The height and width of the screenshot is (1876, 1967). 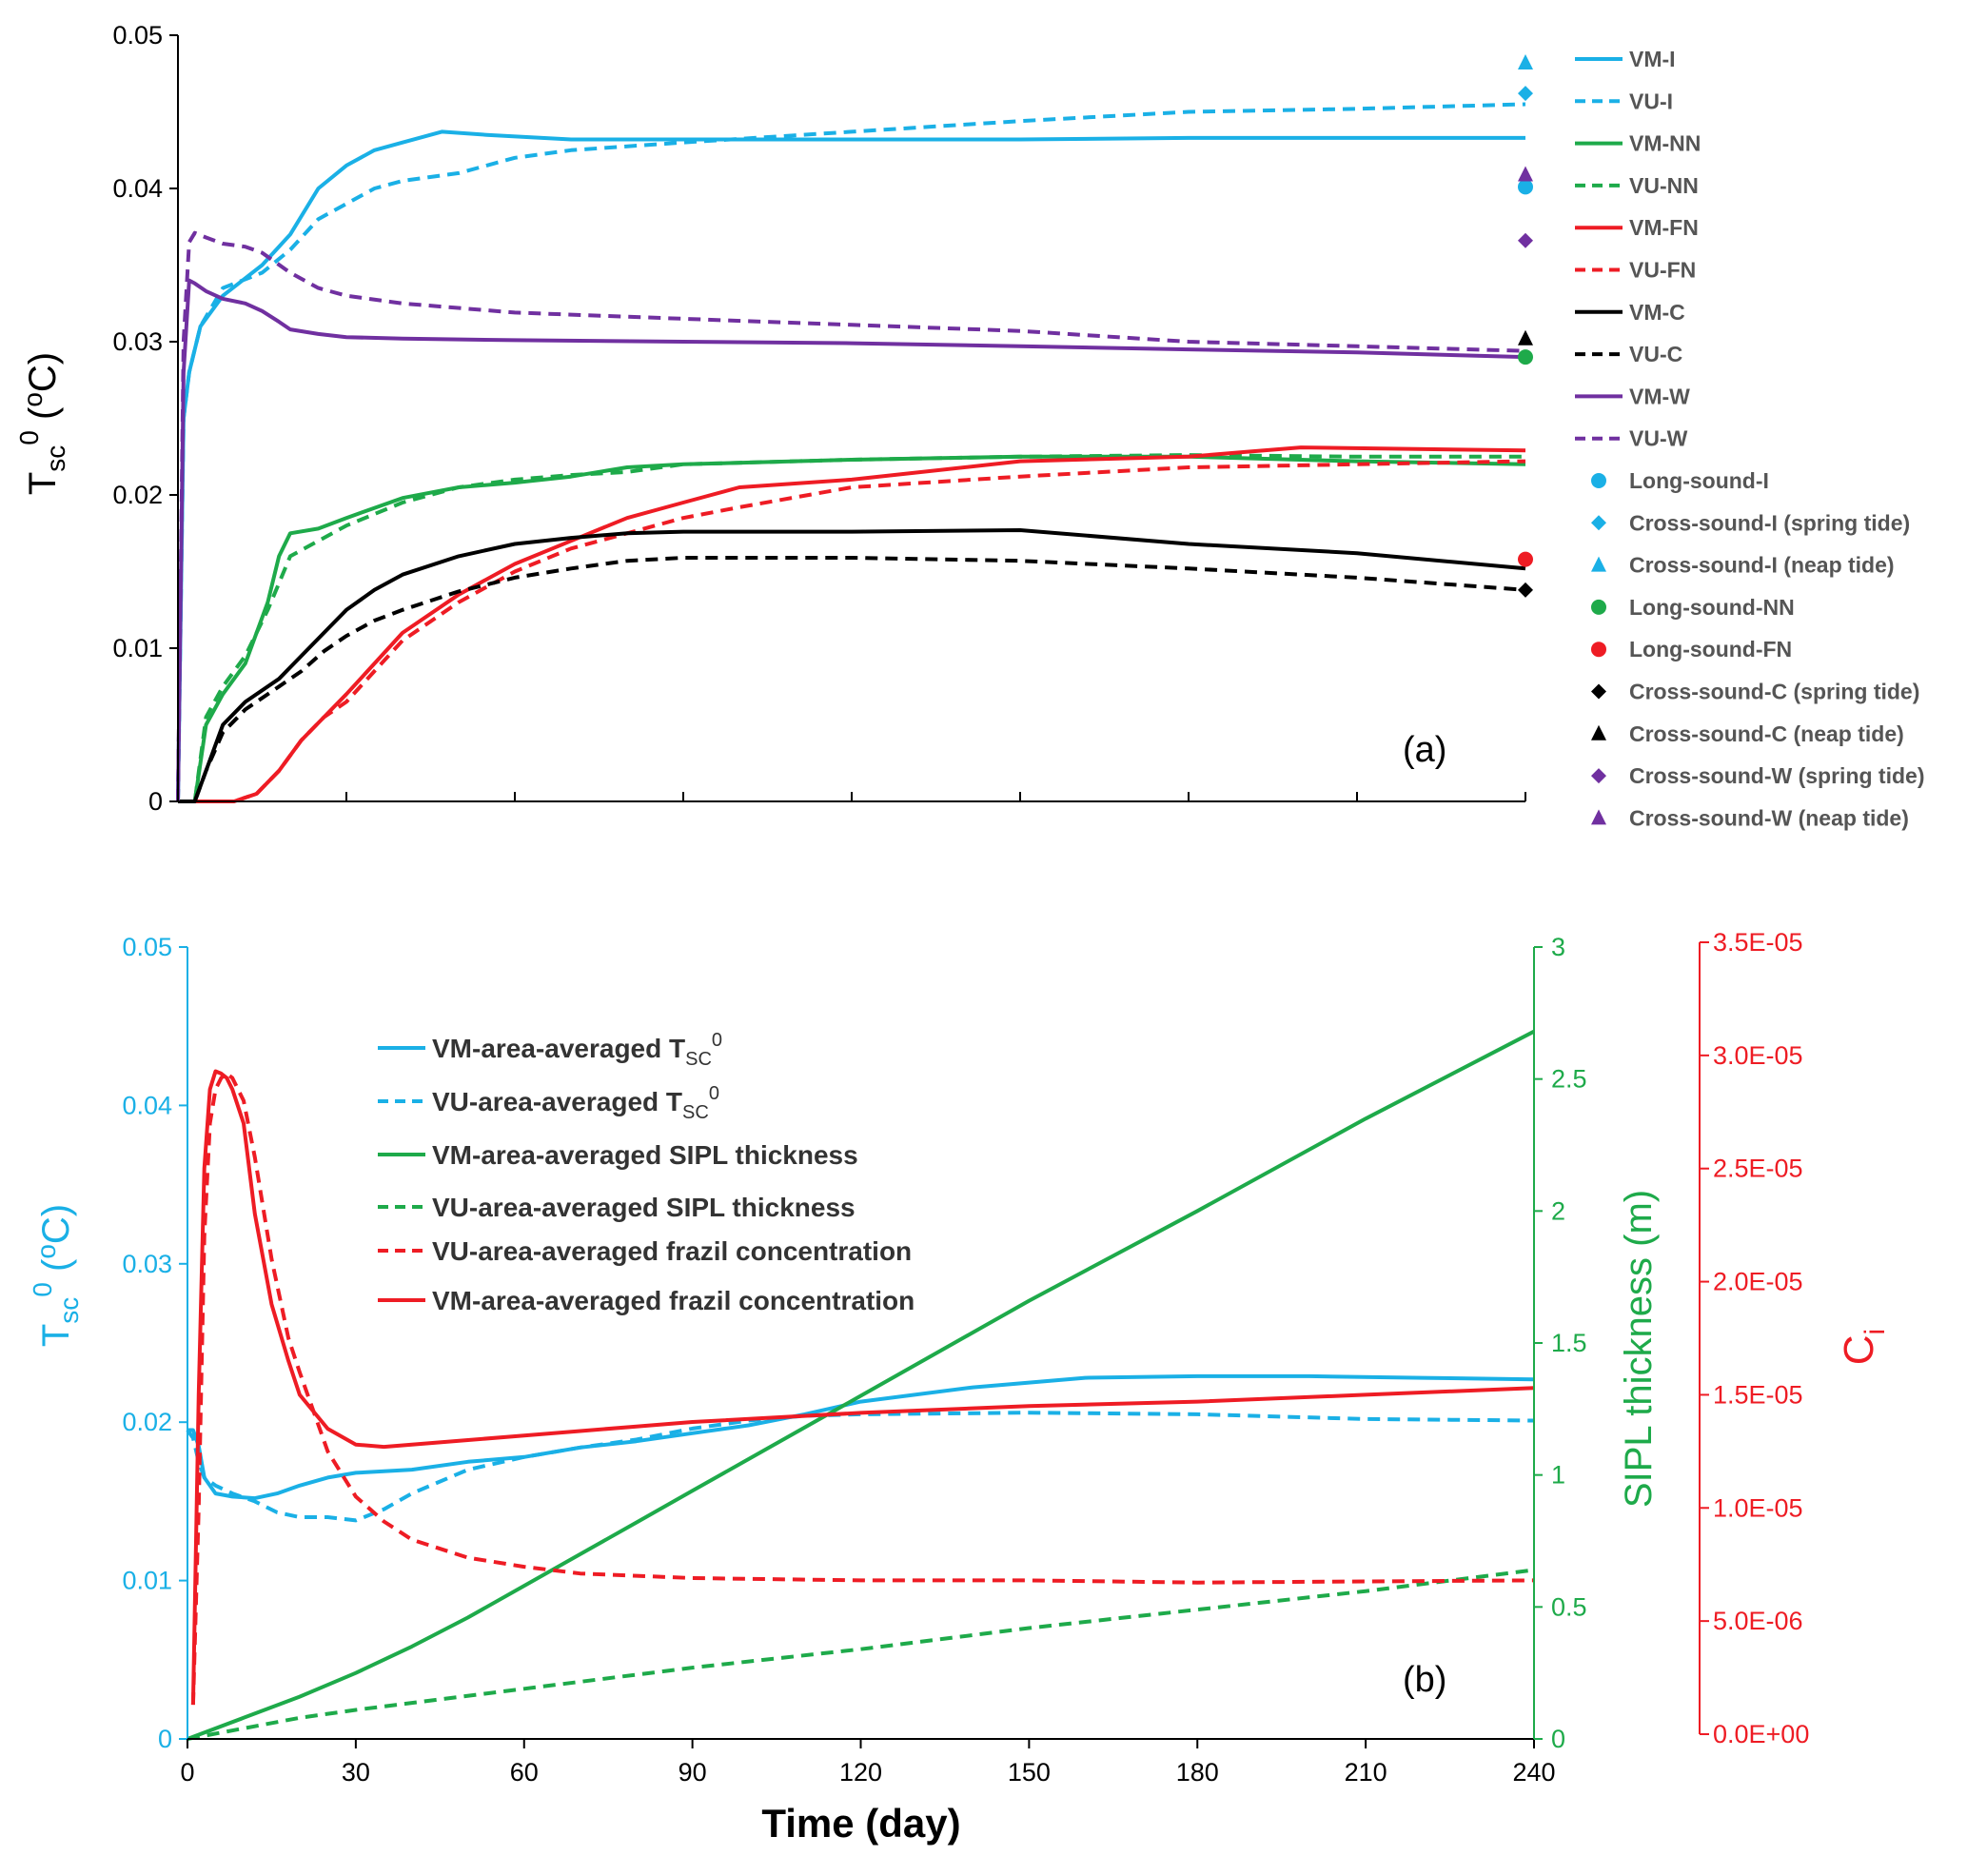 I want to click on legend-label-sub: SC, so click(x=695, y=1112).